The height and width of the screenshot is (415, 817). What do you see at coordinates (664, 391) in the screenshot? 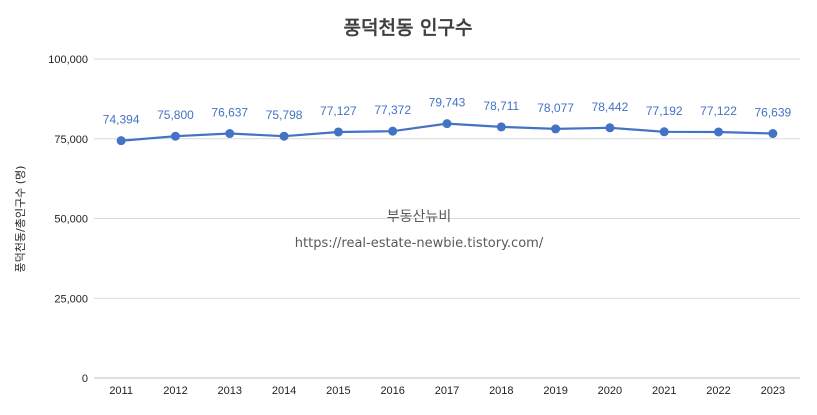
I see `x-tick-label: 2021` at bounding box center [664, 391].